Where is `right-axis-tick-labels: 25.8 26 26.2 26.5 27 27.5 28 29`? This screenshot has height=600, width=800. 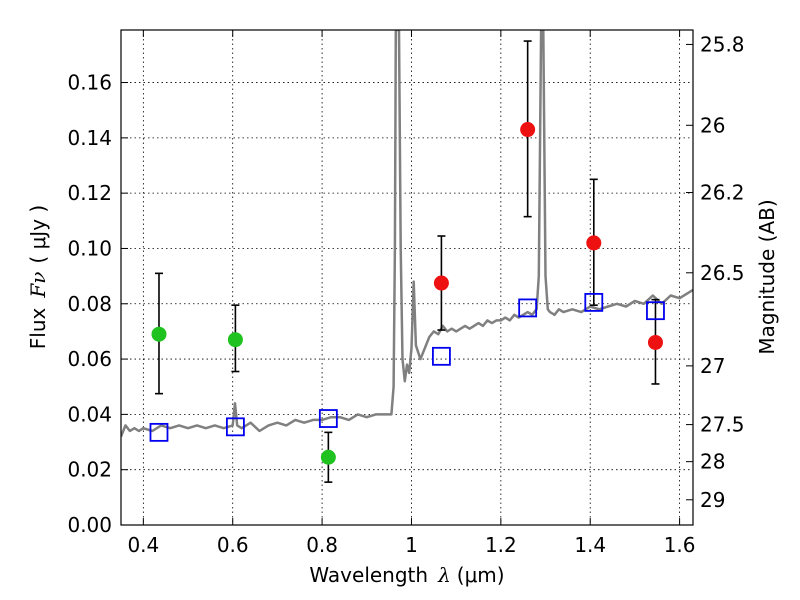
right-axis-tick-labels: 25.8 26 26.2 26.5 27 27.5 28 29 is located at coordinates (722, 271).